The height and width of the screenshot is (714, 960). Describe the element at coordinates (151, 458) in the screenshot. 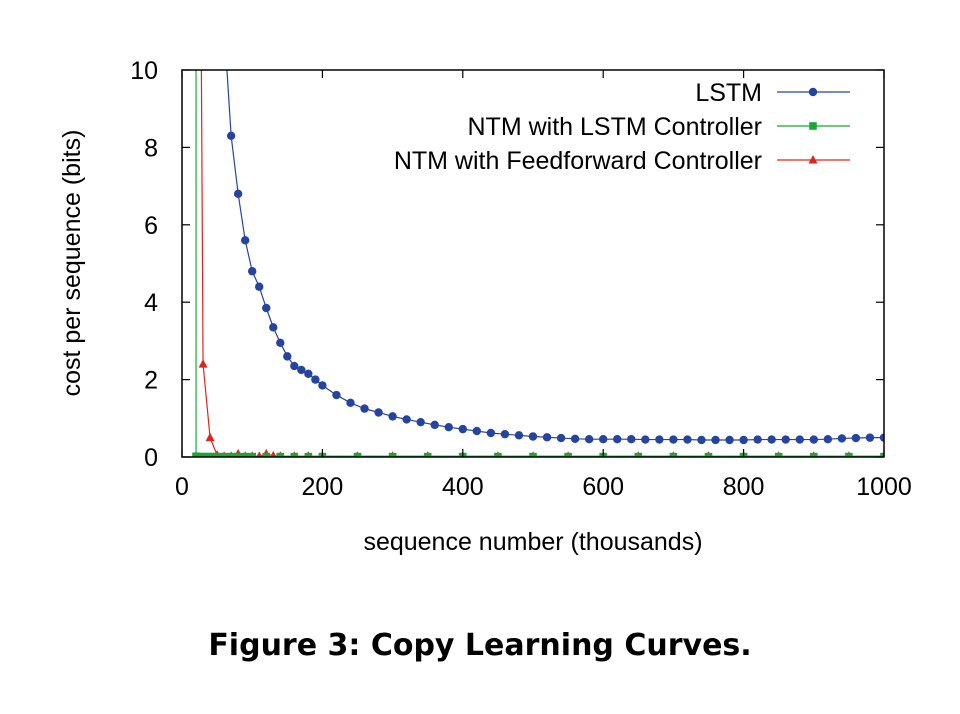

I see `y-tick-label: 0` at that location.